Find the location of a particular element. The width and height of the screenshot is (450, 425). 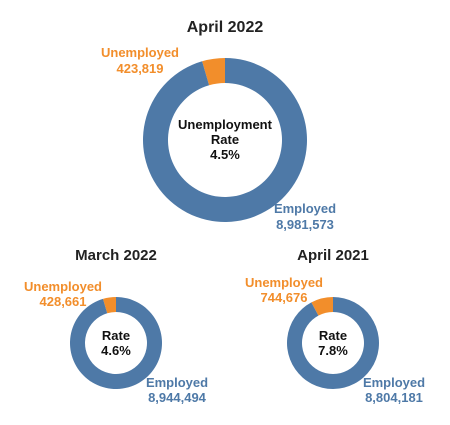

employed-value: 8,804,181 is located at coordinates (394, 397).